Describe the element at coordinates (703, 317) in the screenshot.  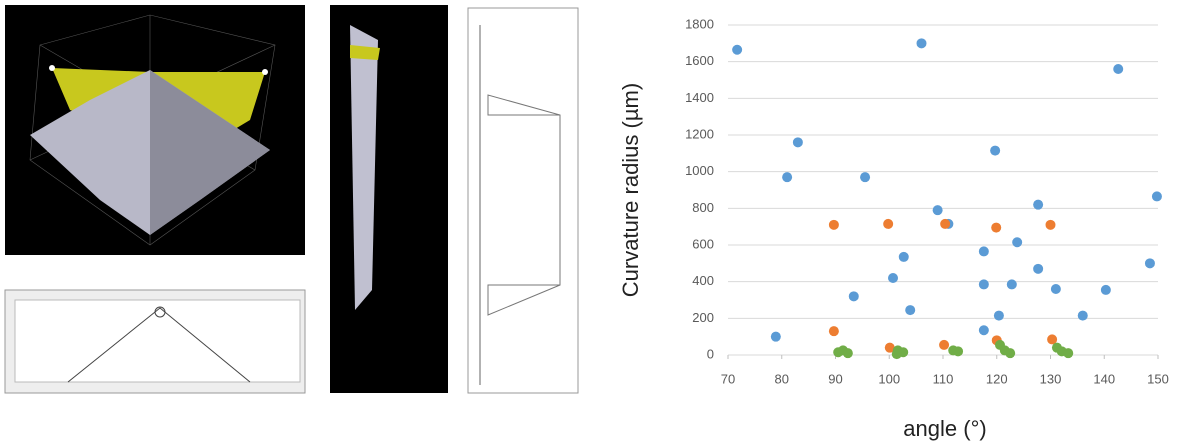
I see `y-tick-label: 200` at that location.